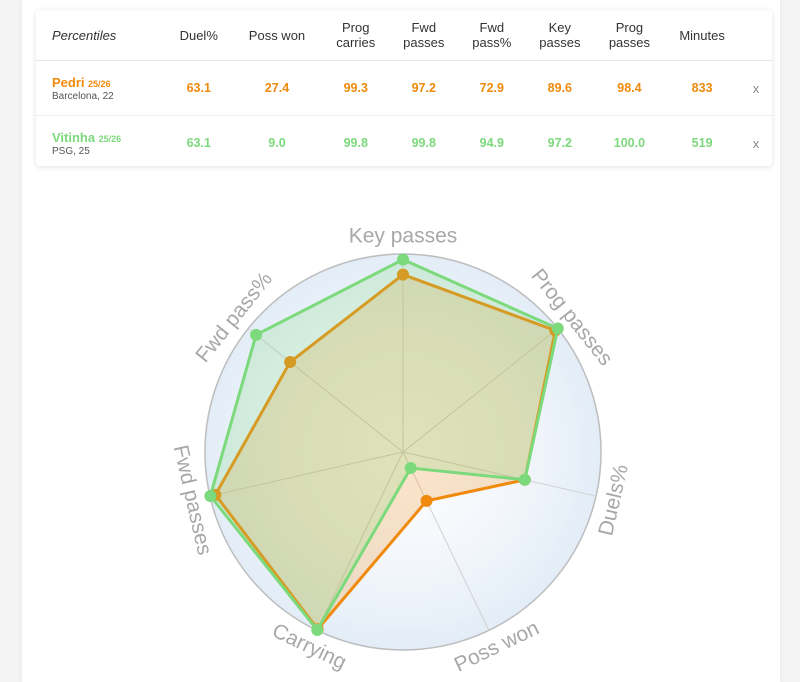 This screenshot has width=800, height=682. I want to click on stat-cell: 833, so click(702, 88).